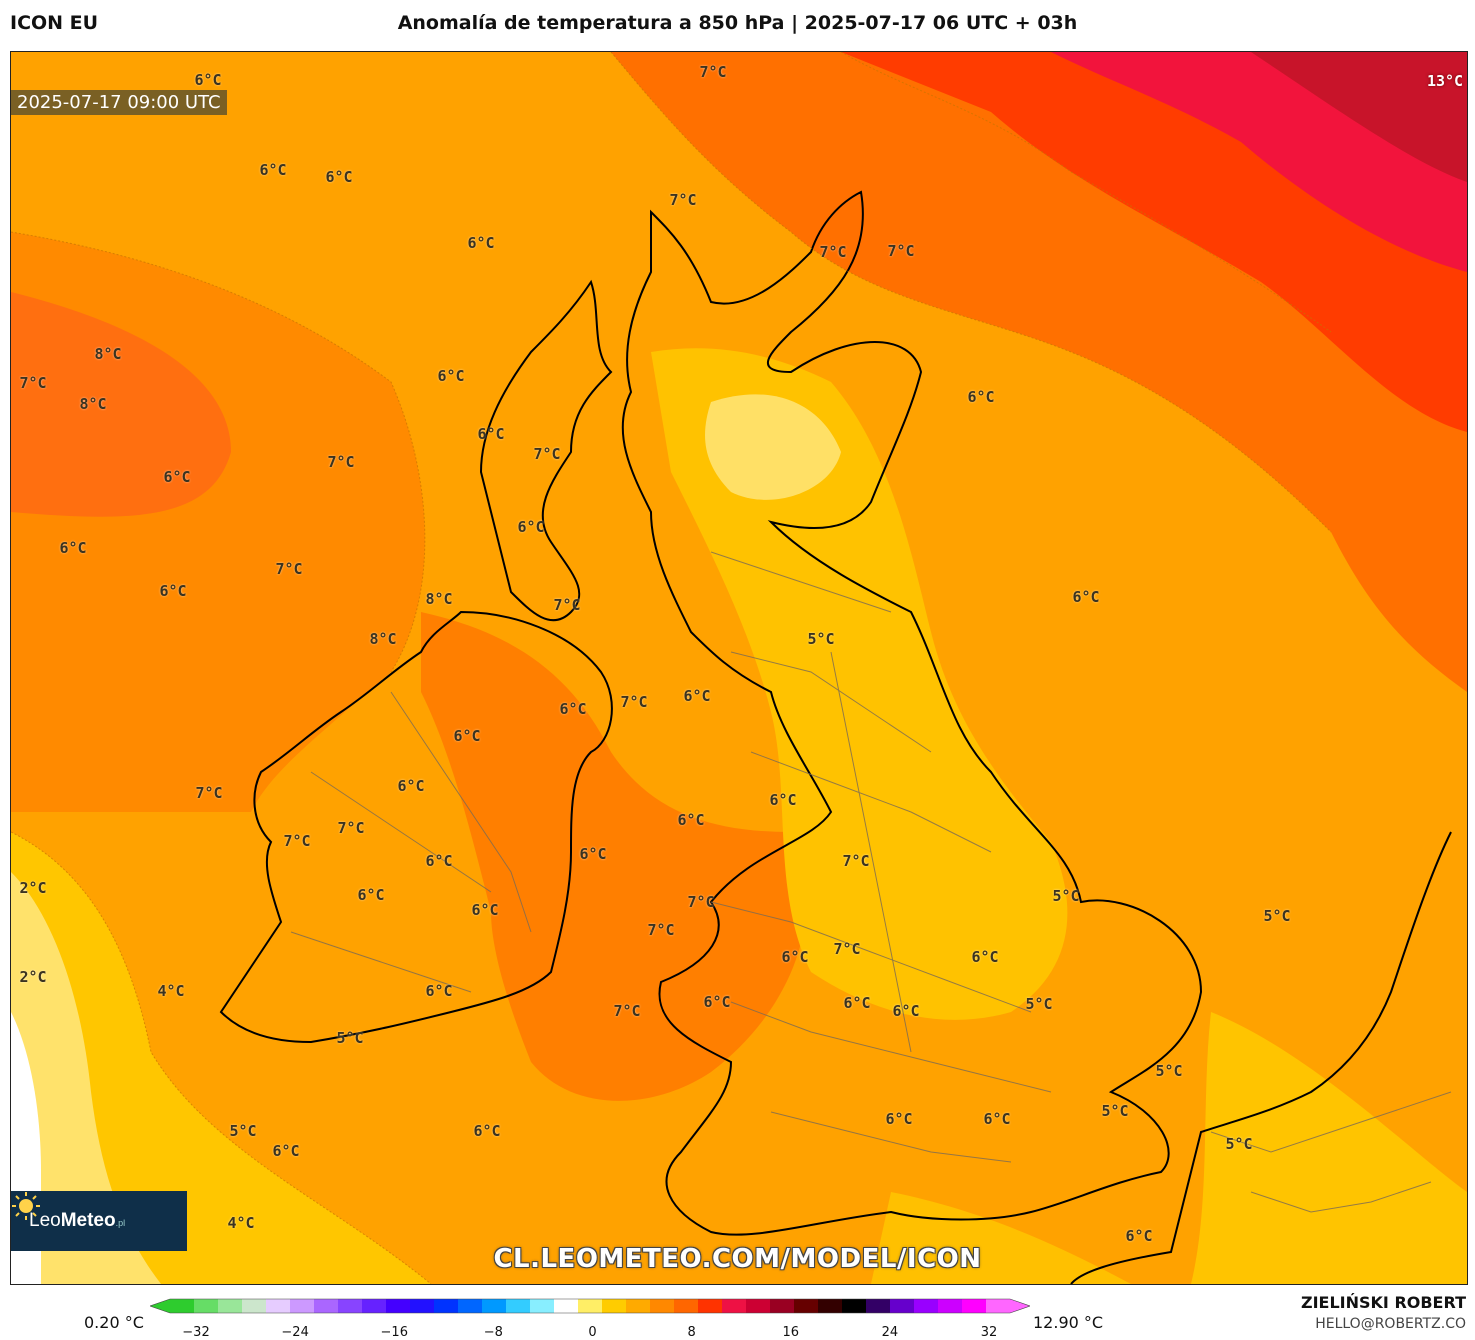  Describe the element at coordinates (119, 102) in the screenshot. I see `valid-time-label: 2025-07-17 09:00 UTC` at that location.